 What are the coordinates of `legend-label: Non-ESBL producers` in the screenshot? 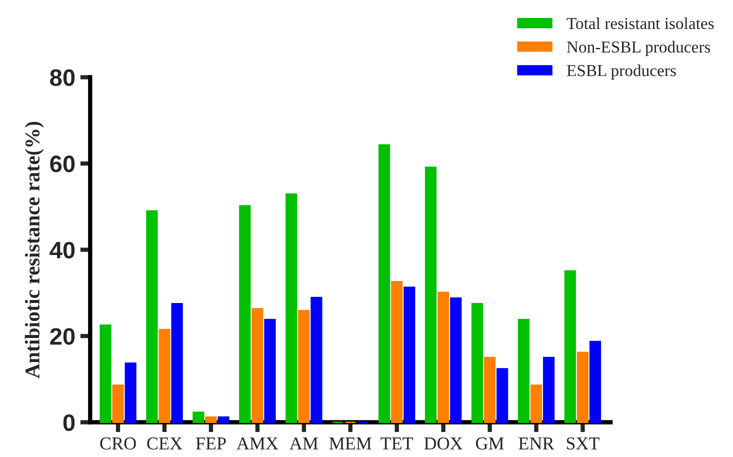 It's located at (638, 48).